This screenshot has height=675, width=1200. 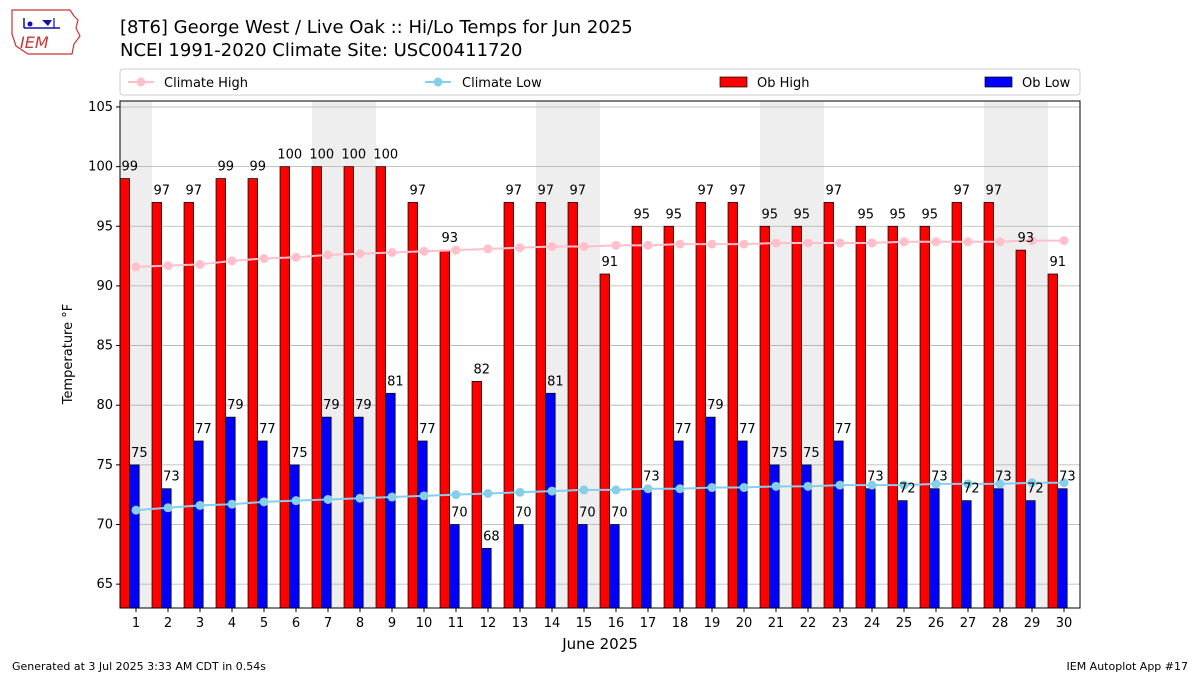 What do you see at coordinates (136, 623) in the screenshot?
I see `x-tick-label-1: 1` at bounding box center [136, 623].